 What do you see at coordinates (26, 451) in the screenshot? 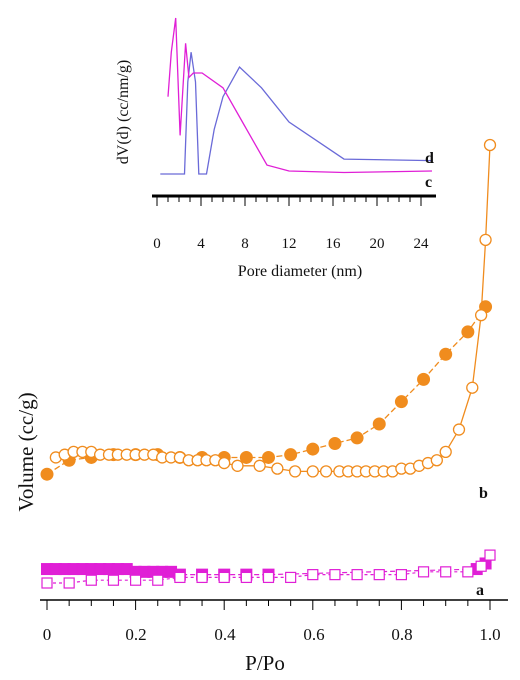
I see `main-y-axis-label: Volume (cc/g)` at bounding box center [26, 451].